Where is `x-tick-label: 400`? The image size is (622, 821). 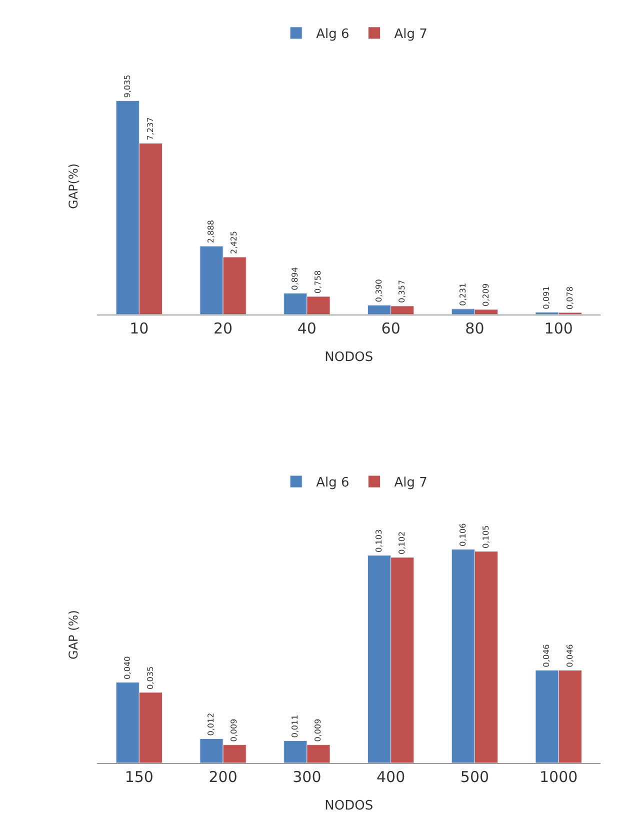 x-tick-label: 400 is located at coordinates (391, 777).